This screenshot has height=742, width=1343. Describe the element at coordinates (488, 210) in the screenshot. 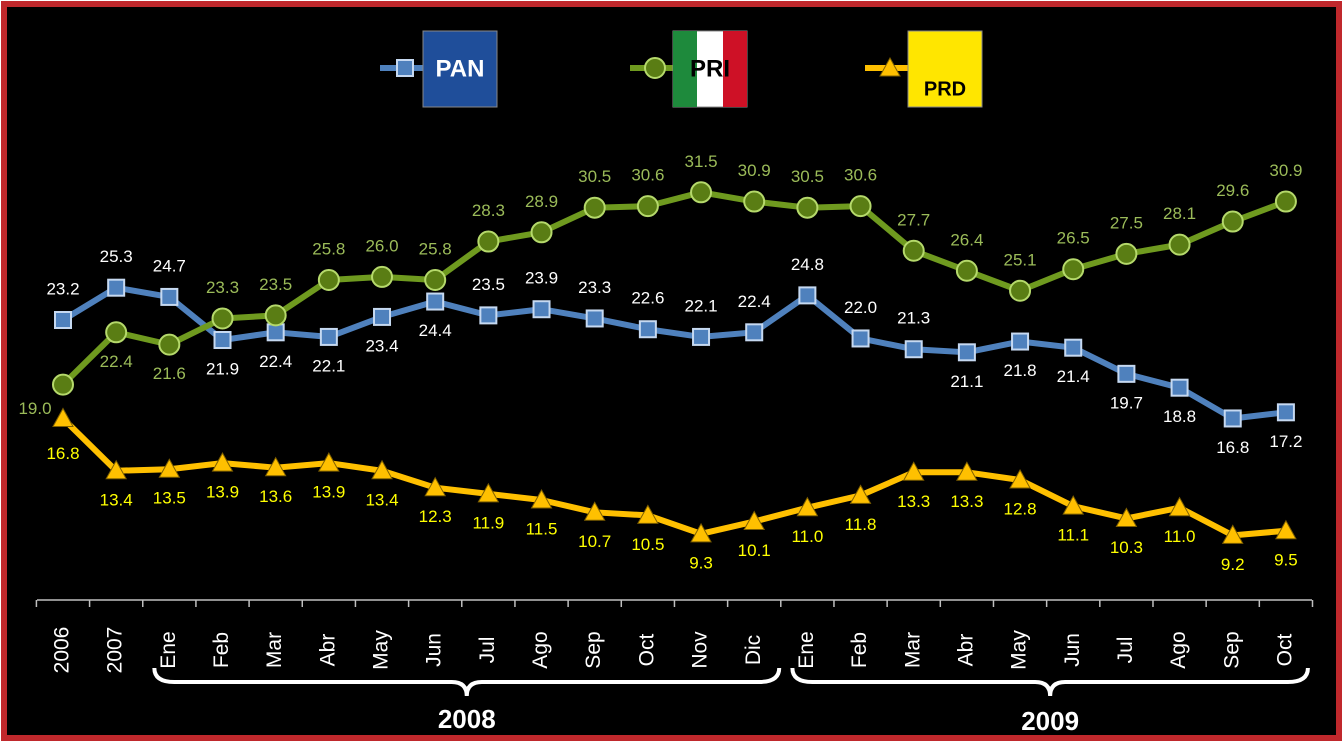

I see `data-label: 28.3` at that location.